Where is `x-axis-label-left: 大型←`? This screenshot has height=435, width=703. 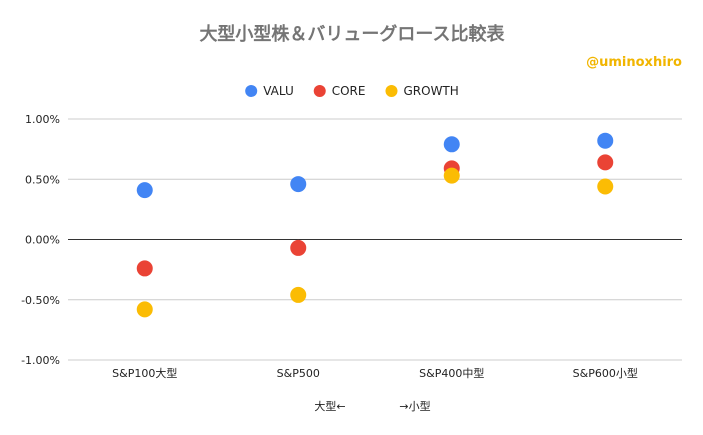 x-axis-label-left: 大型← is located at coordinates (329, 406).